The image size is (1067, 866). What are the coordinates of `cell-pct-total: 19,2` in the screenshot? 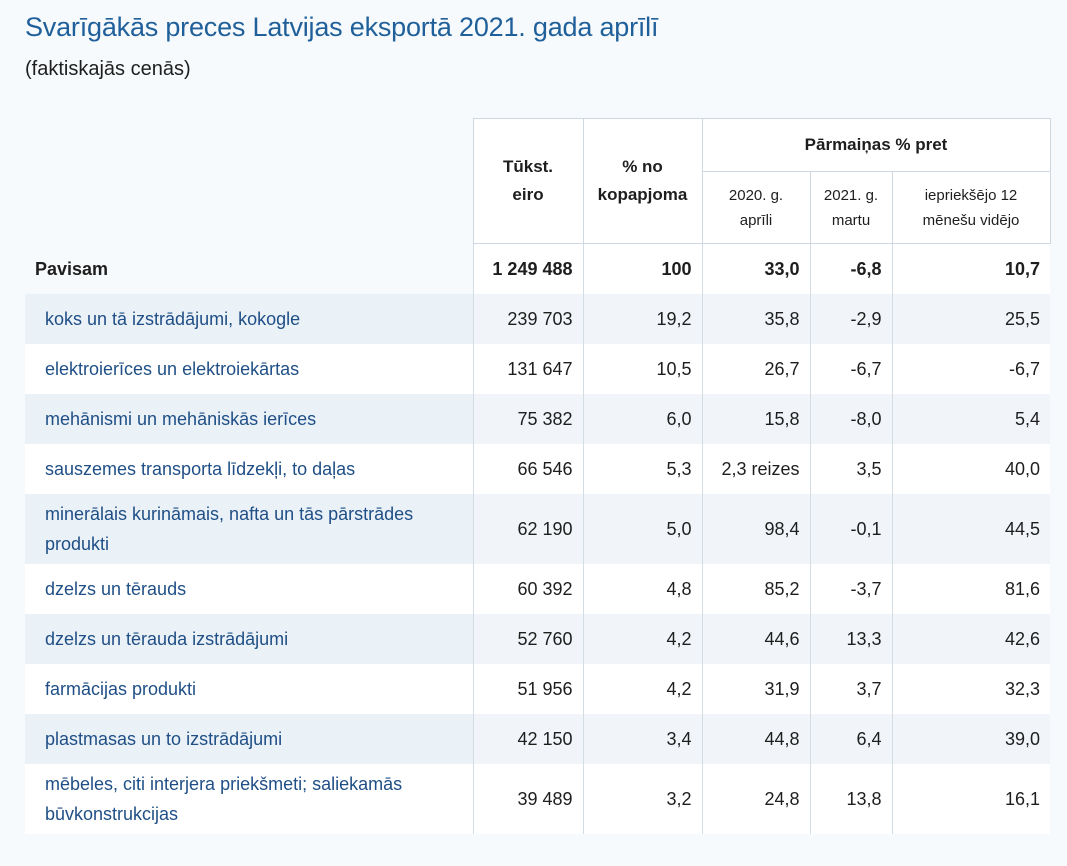 It's located at (642, 319).